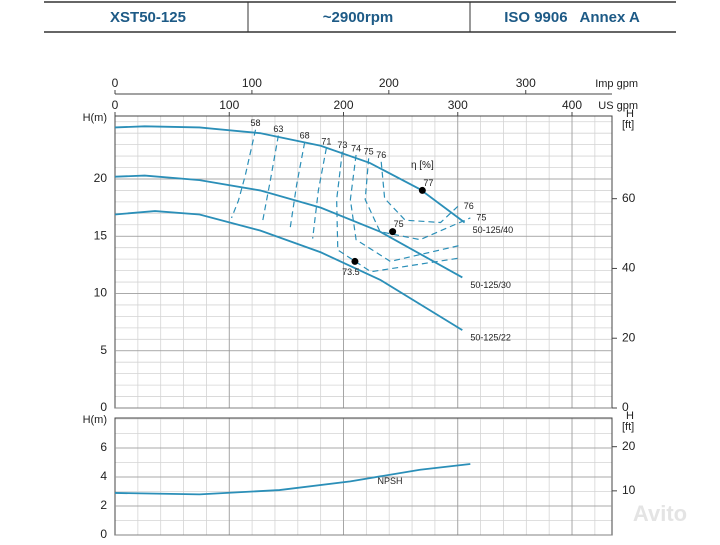 Image resolution: width=720 pixels, height=545 pixels. Describe the element at coordinates (343, 105) in the screenshot. I see `x-tick-label: 200` at that location.